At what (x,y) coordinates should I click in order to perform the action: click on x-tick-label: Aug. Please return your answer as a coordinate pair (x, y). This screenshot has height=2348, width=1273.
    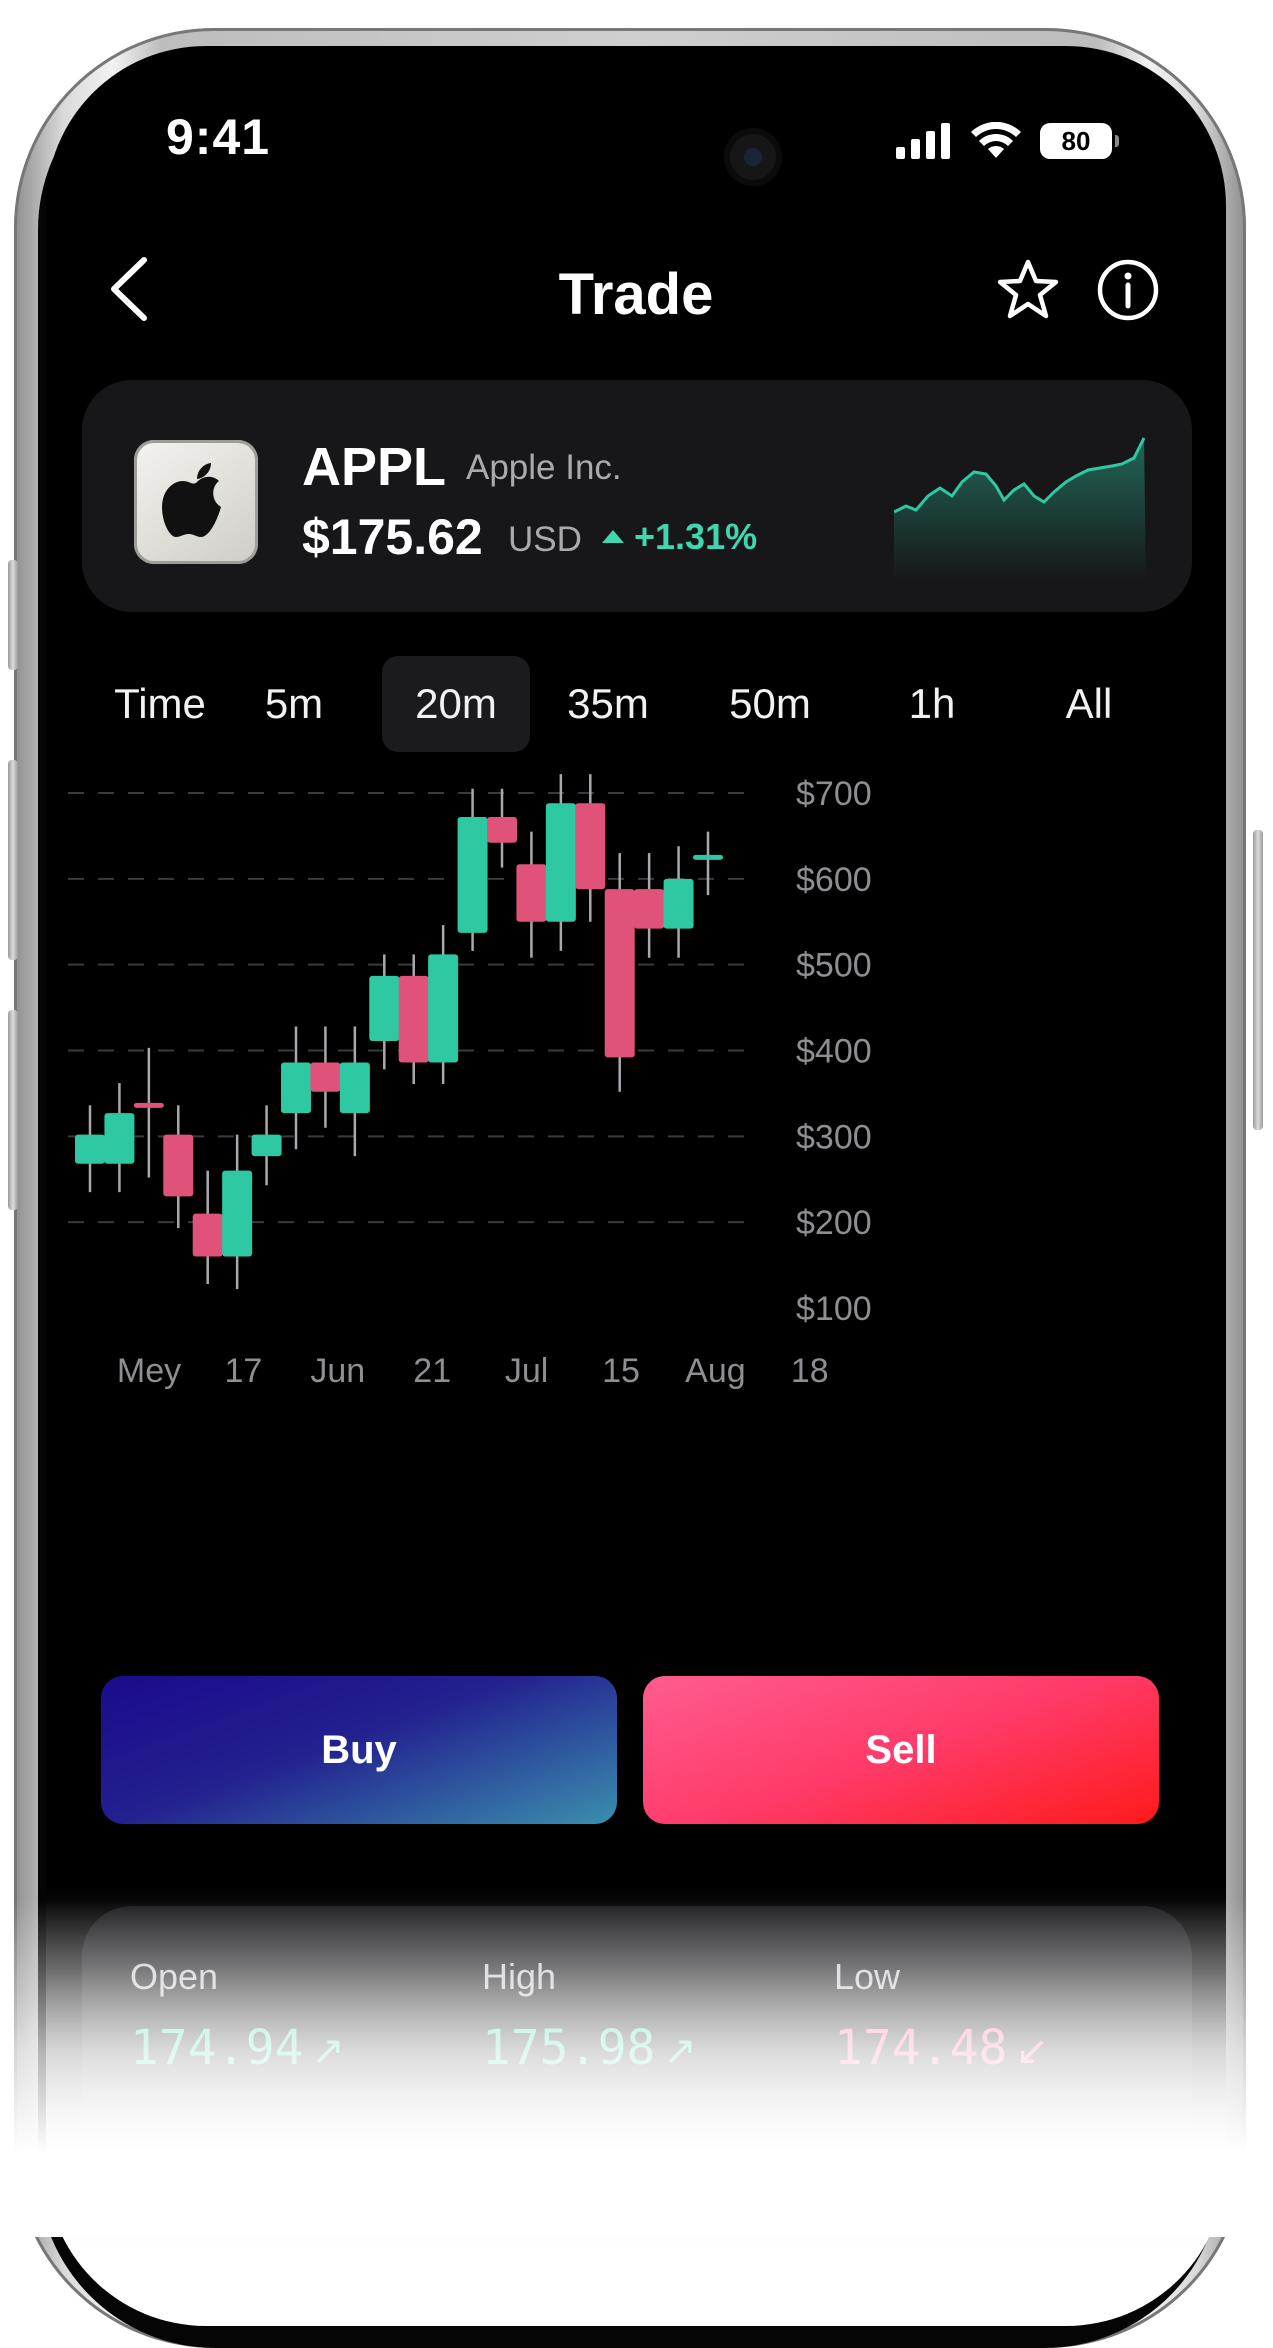
    Looking at the image, I should click on (715, 1371).